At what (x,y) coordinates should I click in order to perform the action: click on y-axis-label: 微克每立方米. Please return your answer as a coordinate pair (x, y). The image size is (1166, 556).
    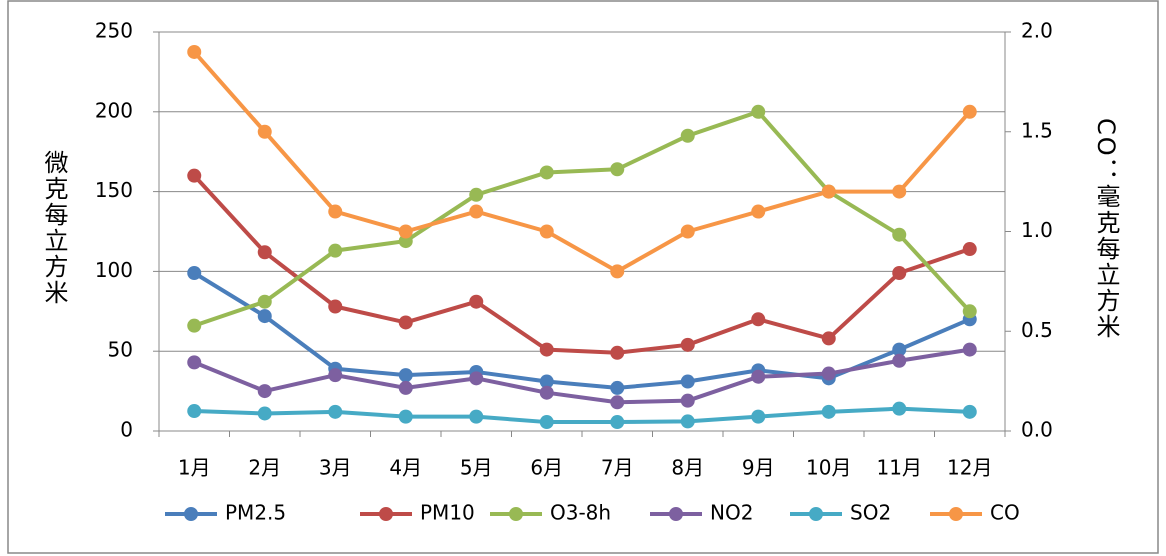
    Looking at the image, I should click on (54, 228).